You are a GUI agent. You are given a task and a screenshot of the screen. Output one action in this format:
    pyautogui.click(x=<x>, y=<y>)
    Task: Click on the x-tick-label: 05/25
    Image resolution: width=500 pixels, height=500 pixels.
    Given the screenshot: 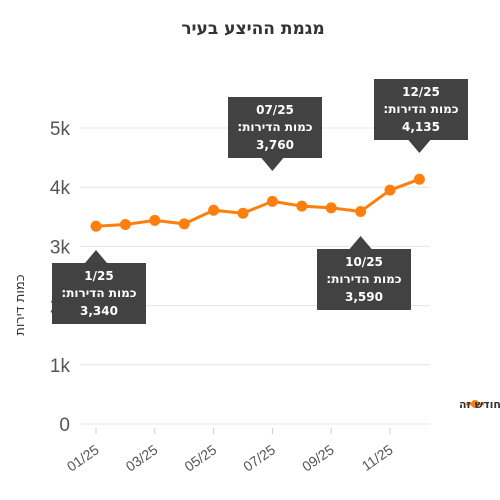 What is the action you would take?
    pyautogui.click(x=200, y=457)
    